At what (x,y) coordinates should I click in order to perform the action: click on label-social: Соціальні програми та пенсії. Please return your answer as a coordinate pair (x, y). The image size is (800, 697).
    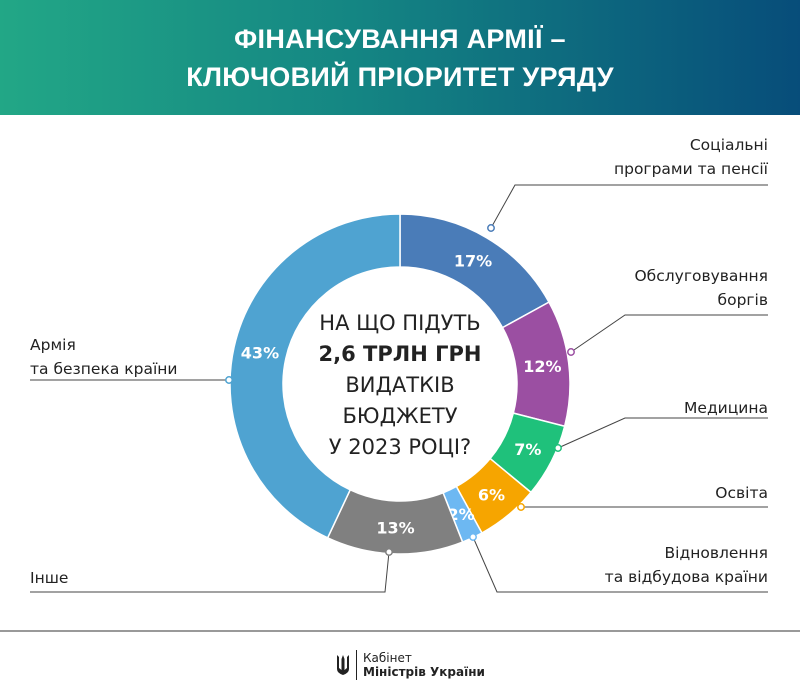
    Looking at the image, I should click on (690, 157).